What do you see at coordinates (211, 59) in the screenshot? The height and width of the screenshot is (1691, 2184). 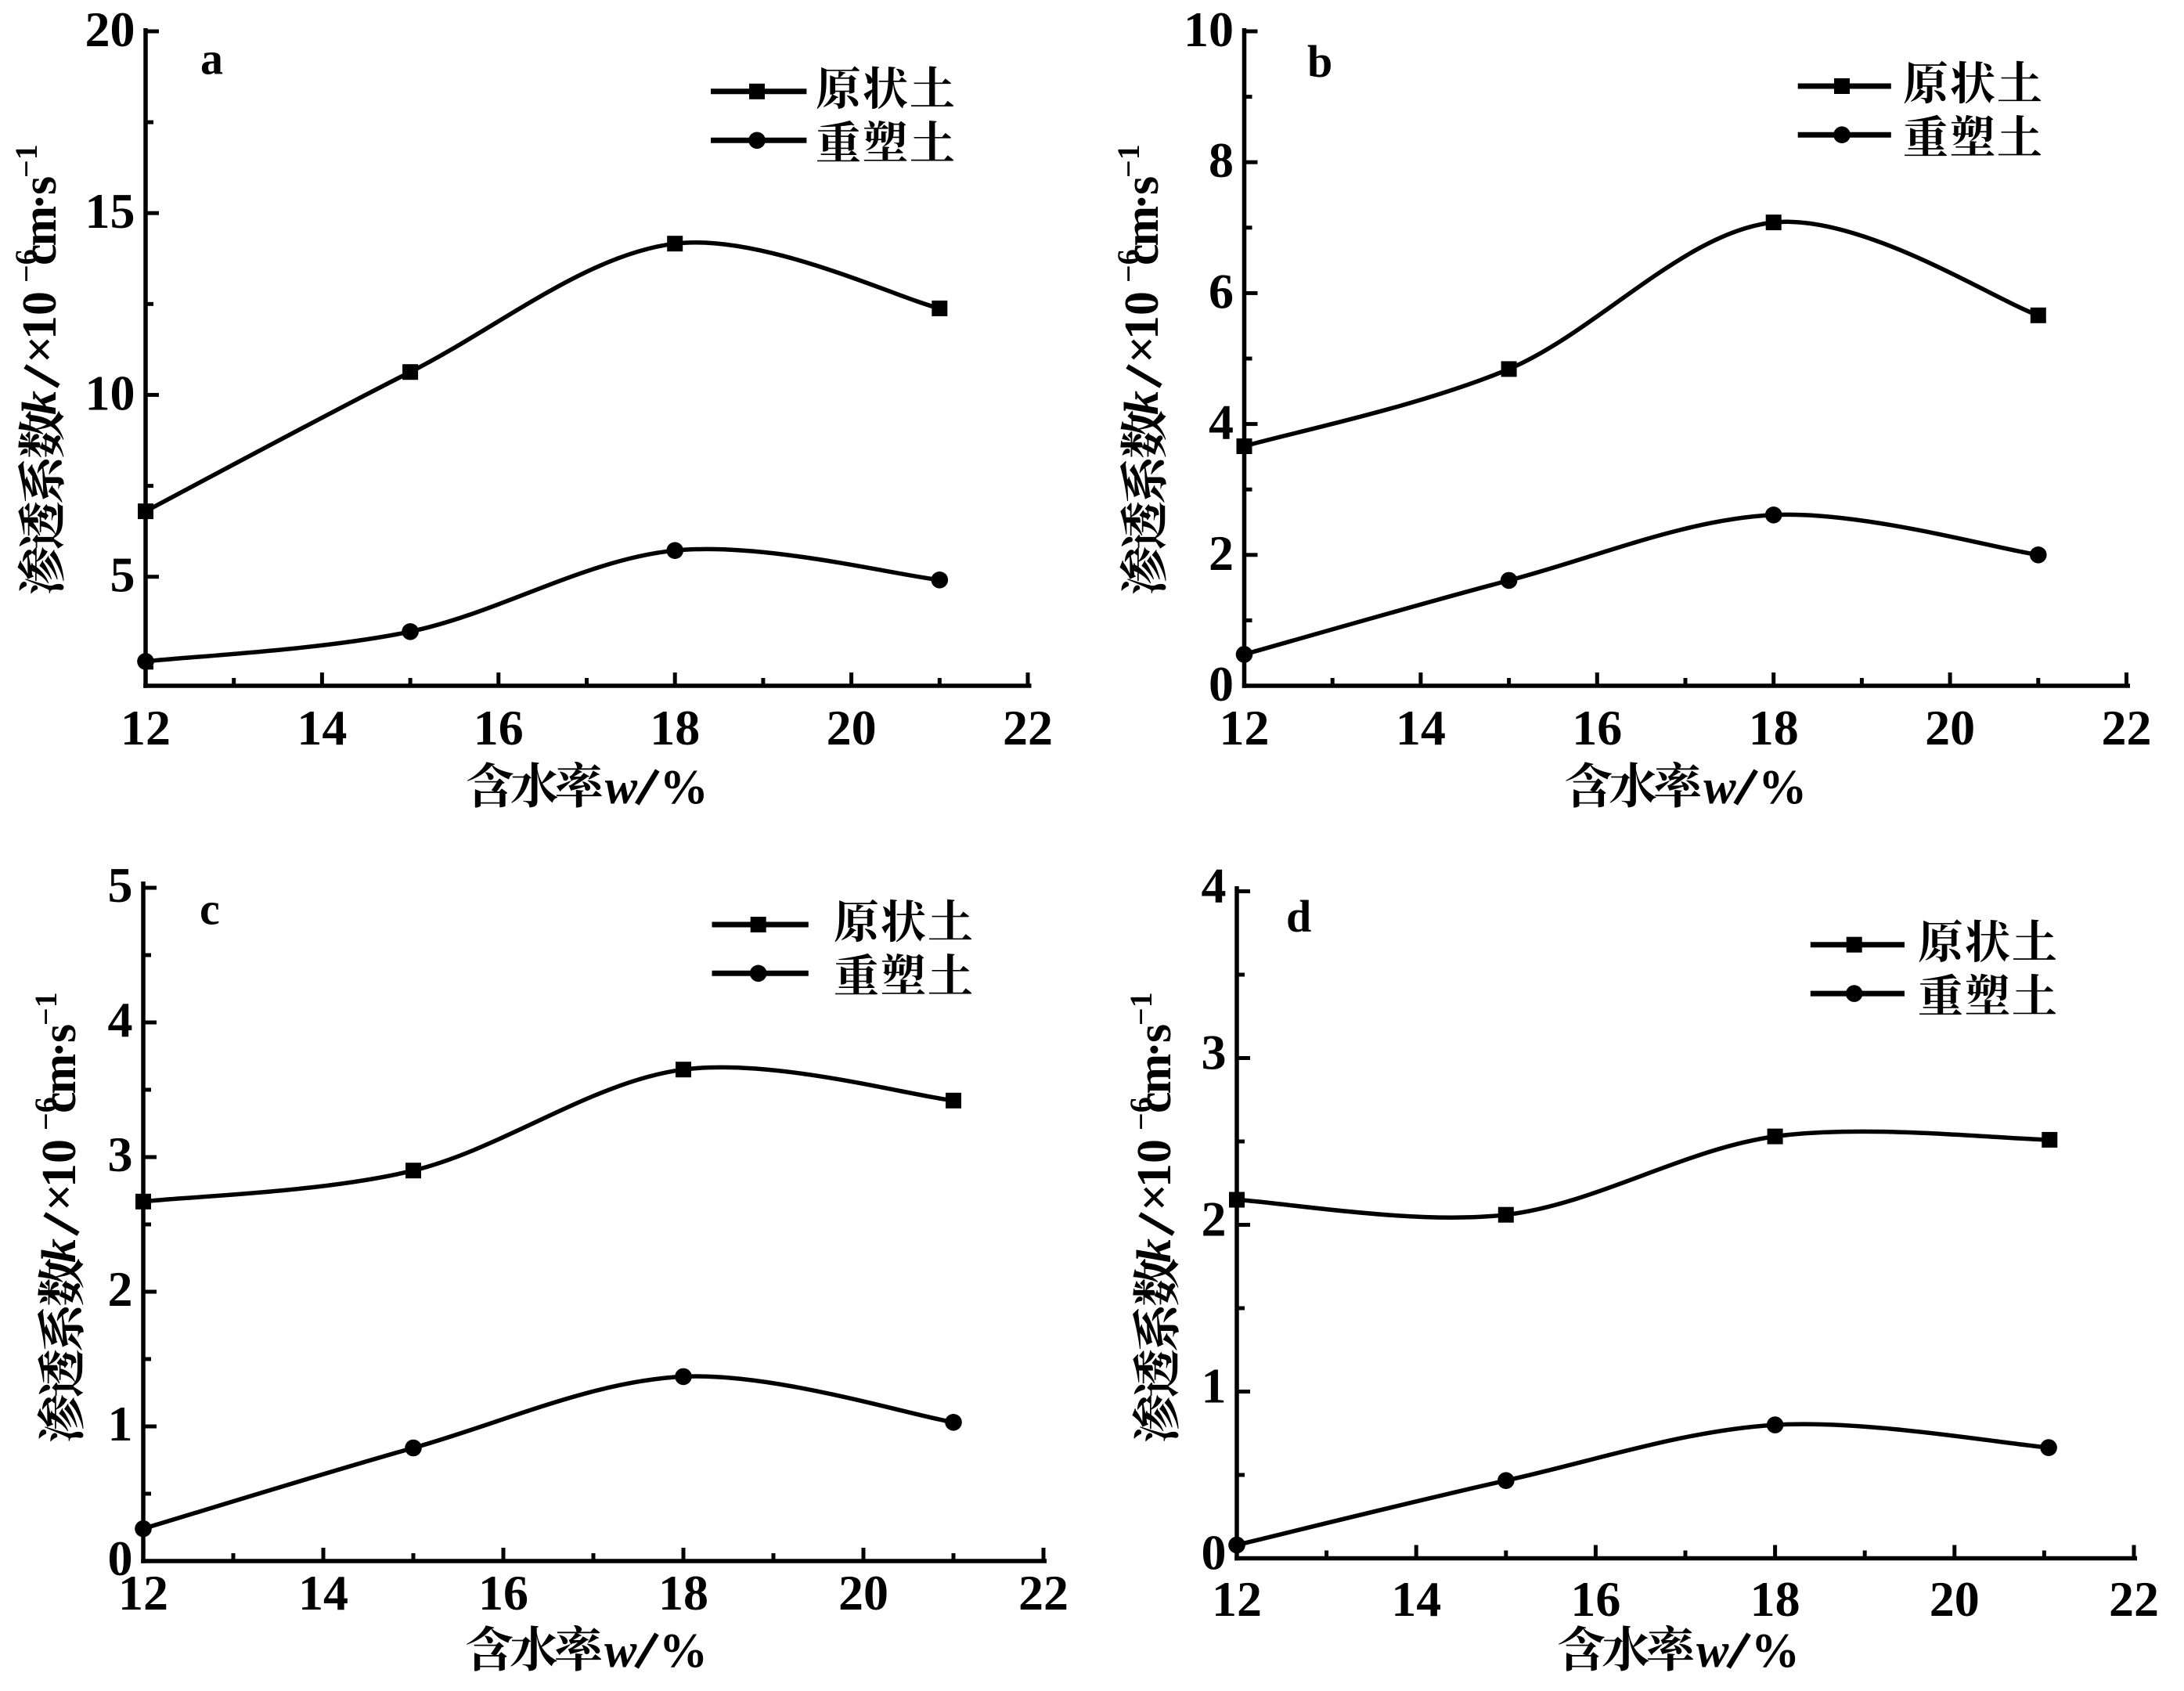 I see `svg-text: a` at bounding box center [211, 59].